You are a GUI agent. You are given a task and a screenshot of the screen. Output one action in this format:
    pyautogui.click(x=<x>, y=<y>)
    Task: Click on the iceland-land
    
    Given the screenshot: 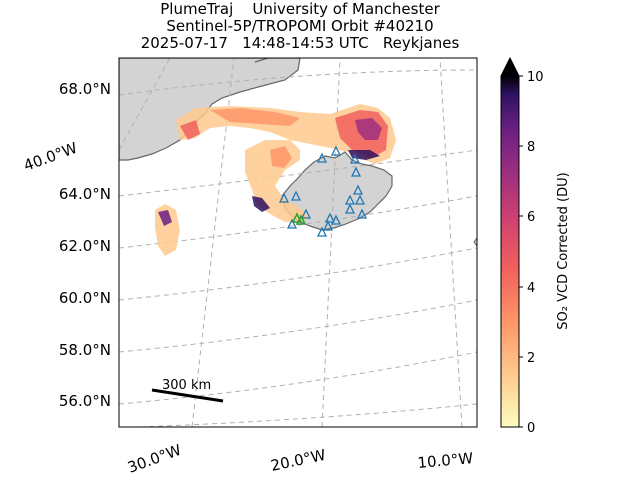 What is the action you would take?
    pyautogui.click(x=337, y=191)
    